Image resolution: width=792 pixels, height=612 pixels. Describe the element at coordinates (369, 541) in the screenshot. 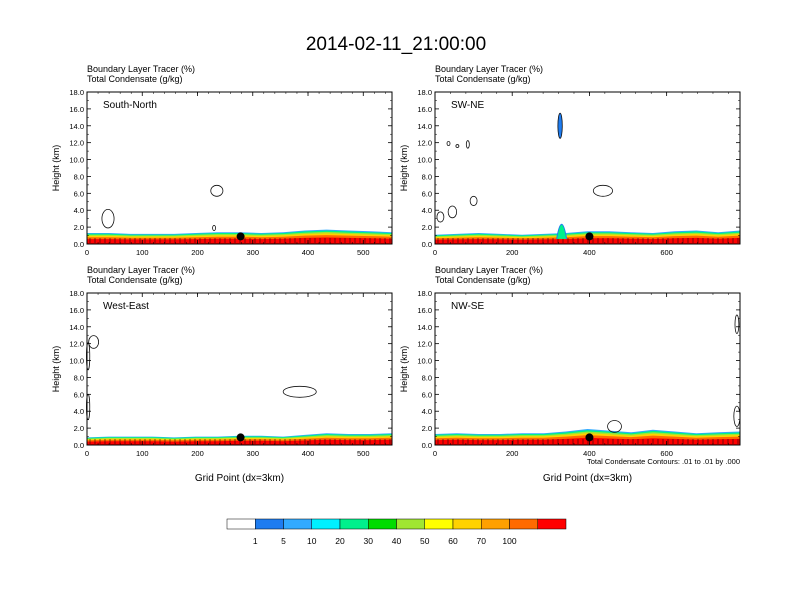

I see `colorbar-label: 30` at that location.